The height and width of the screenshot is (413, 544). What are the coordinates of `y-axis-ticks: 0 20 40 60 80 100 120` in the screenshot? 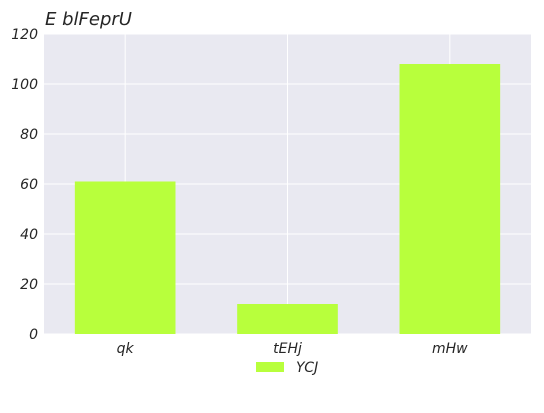 It's located at (24, 185).